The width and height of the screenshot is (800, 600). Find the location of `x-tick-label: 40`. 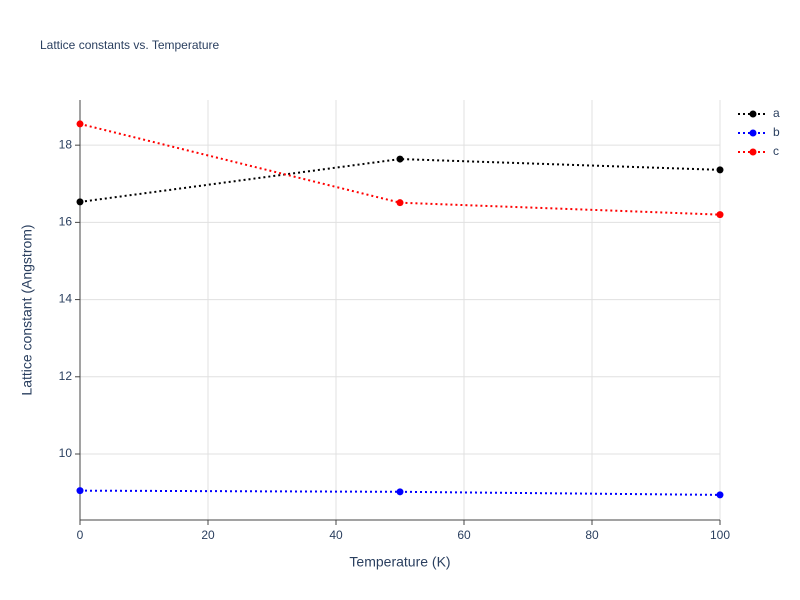

x-tick-label: 40 is located at coordinates (336, 535).